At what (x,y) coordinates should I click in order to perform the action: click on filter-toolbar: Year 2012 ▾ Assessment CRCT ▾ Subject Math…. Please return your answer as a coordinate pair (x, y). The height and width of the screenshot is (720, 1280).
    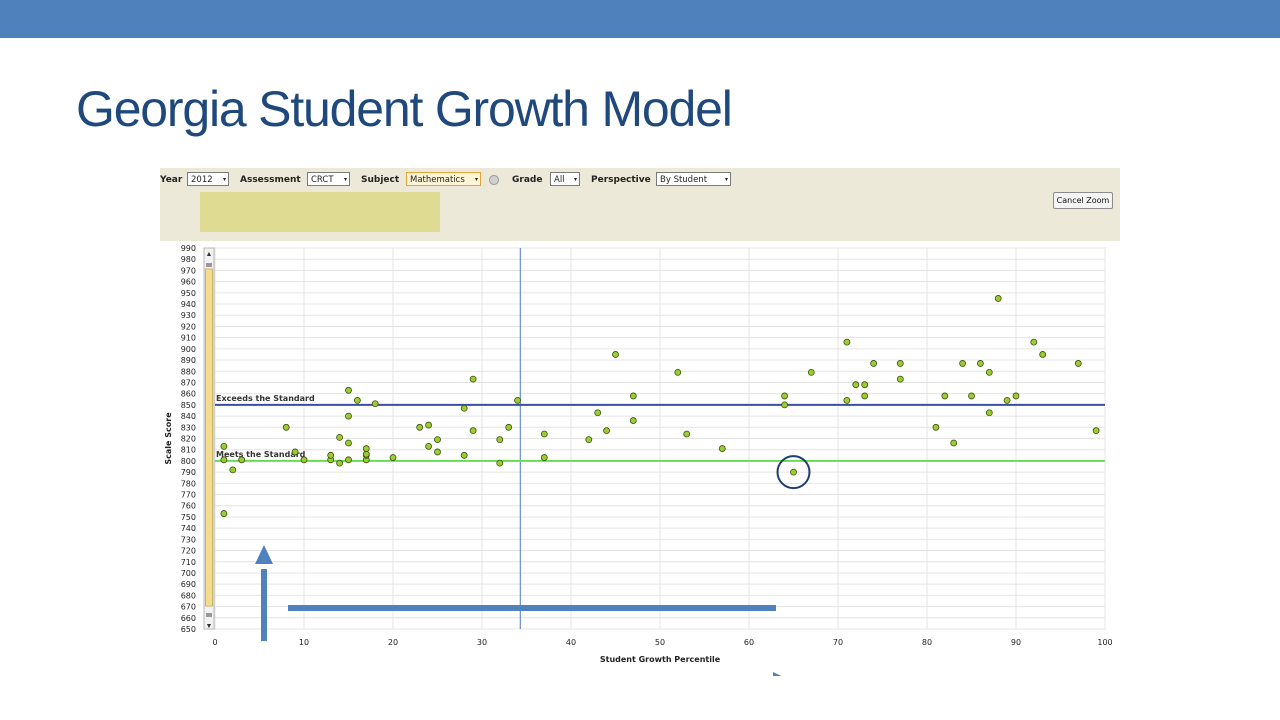
    Looking at the image, I should click on (640, 181).